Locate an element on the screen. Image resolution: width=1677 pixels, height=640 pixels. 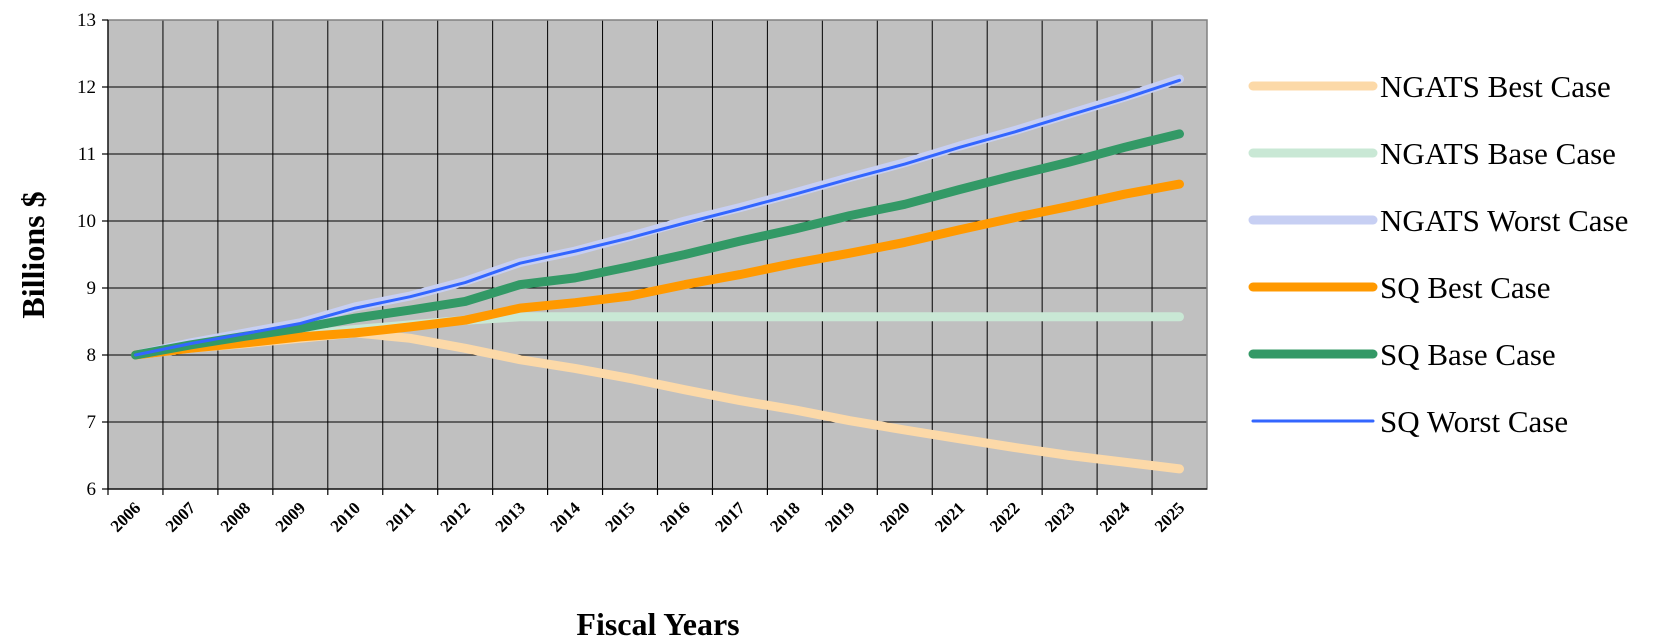
x-tick-label: 2024 is located at coordinates (1115, 517).